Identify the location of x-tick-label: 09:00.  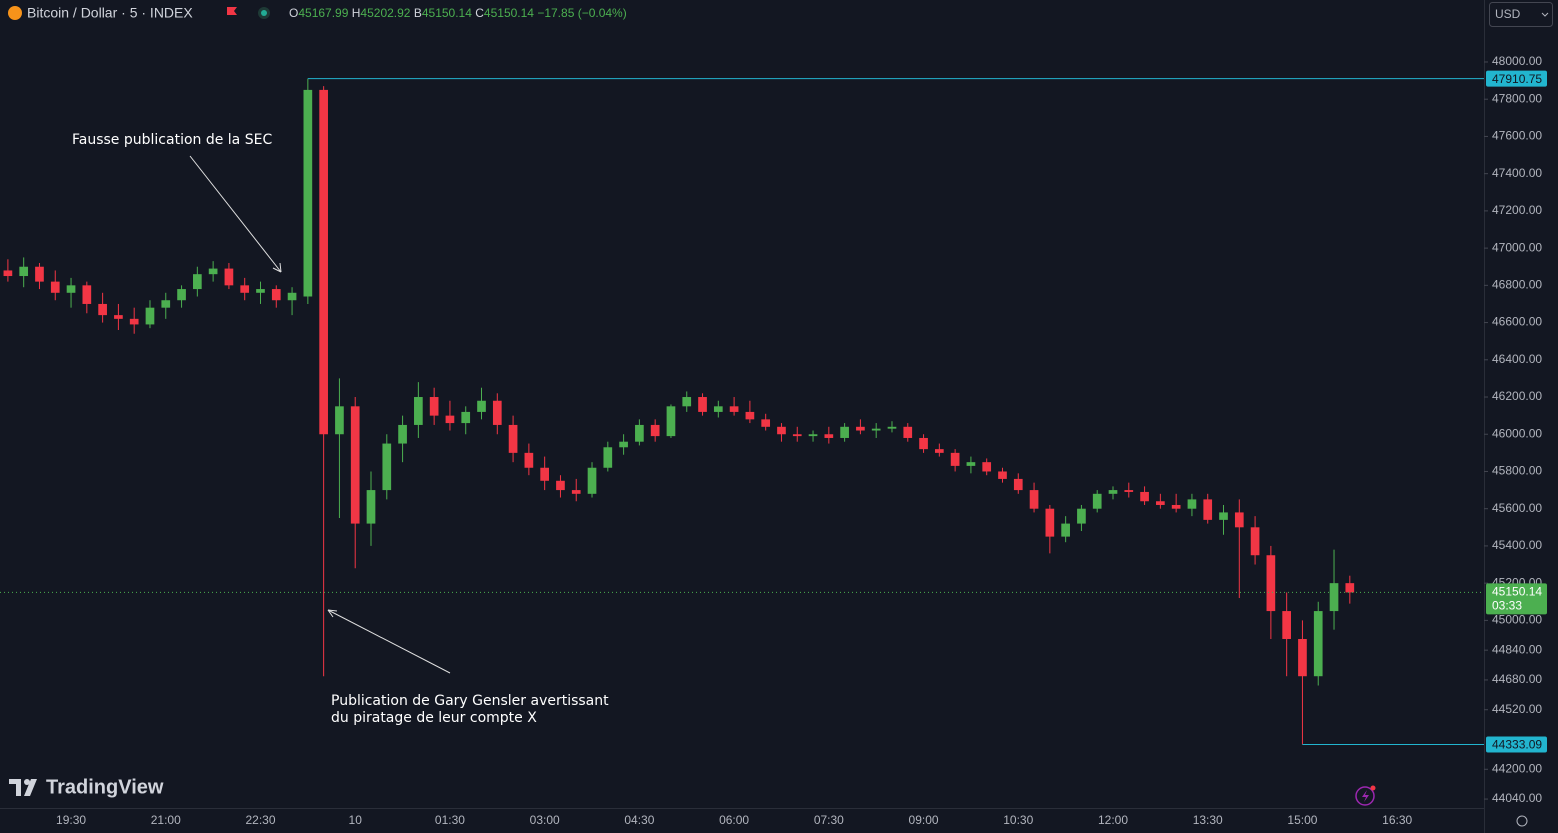
(924, 820).